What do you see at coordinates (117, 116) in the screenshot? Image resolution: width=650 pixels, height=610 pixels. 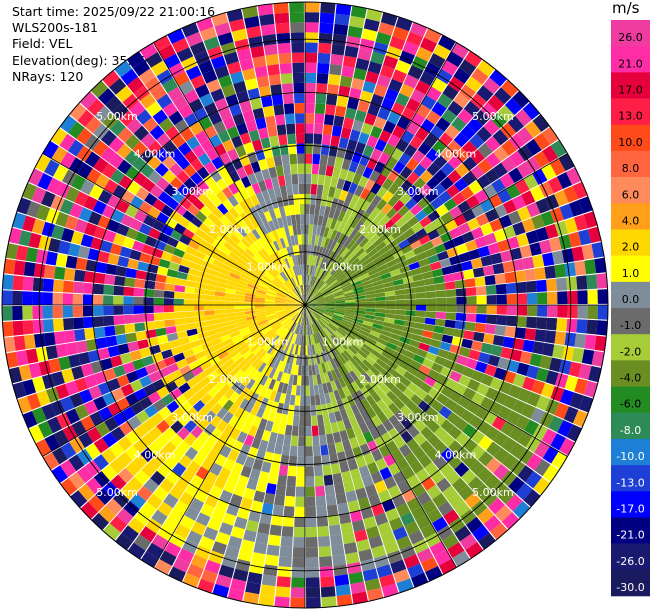 I see `range-ring-label: 5.00km` at bounding box center [117, 116].